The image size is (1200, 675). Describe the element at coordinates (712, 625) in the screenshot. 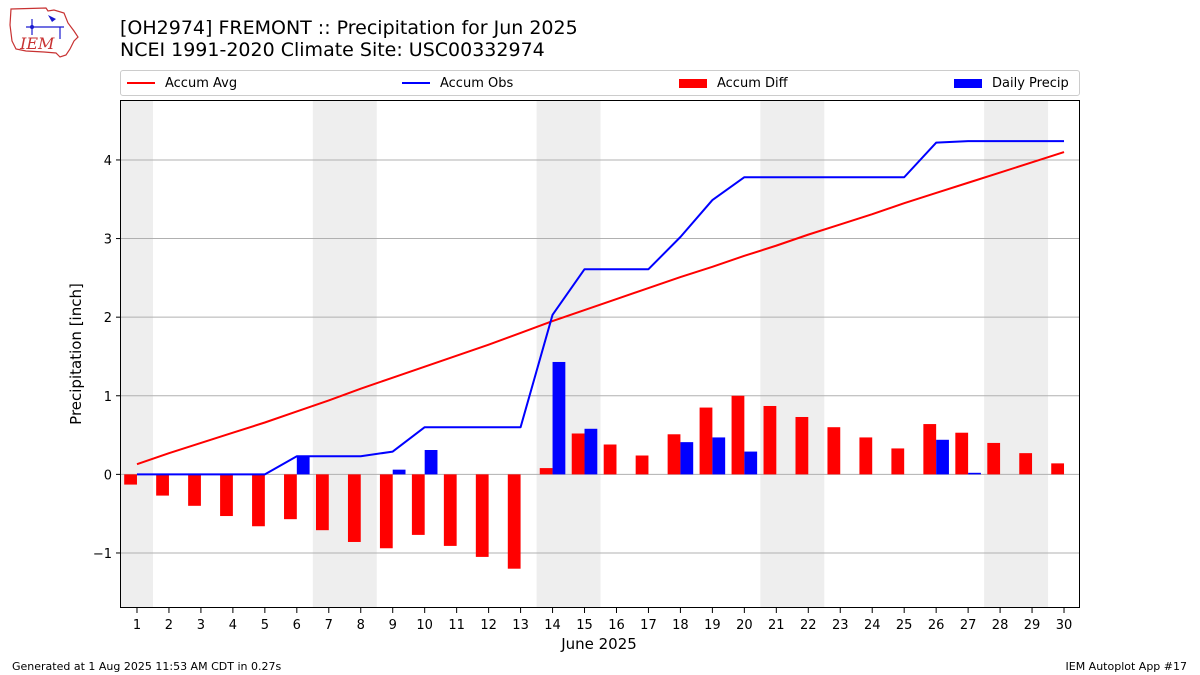

I see `x-tick-label: 19` at that location.